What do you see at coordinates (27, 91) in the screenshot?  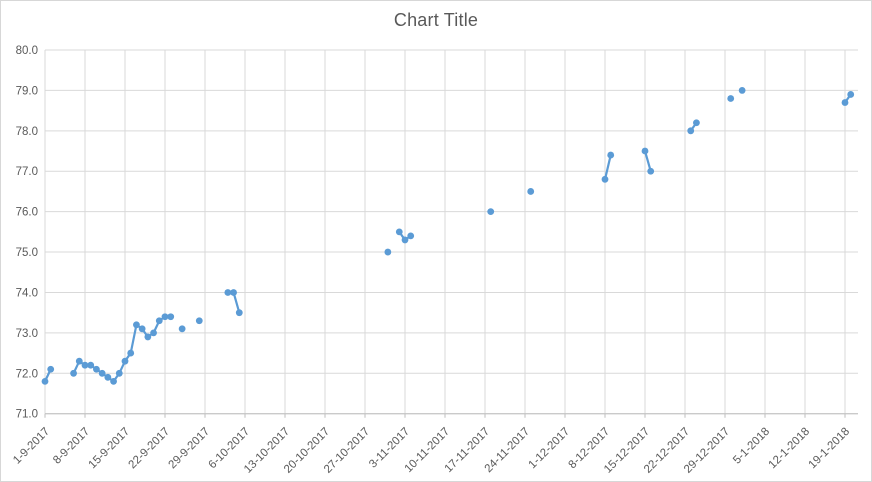 I see `y-tick-label: 79.0` at bounding box center [27, 91].